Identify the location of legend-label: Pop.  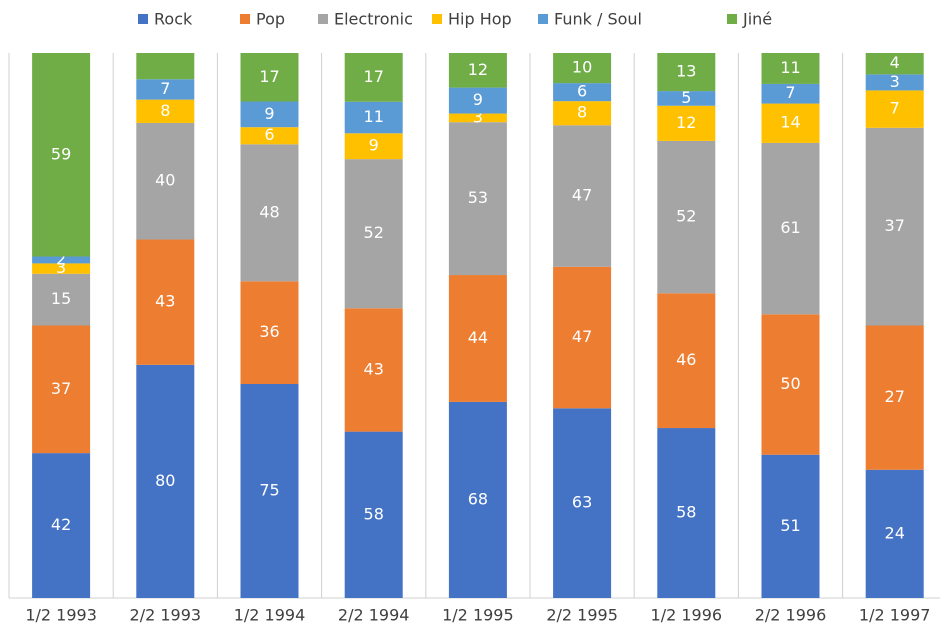
(270, 19).